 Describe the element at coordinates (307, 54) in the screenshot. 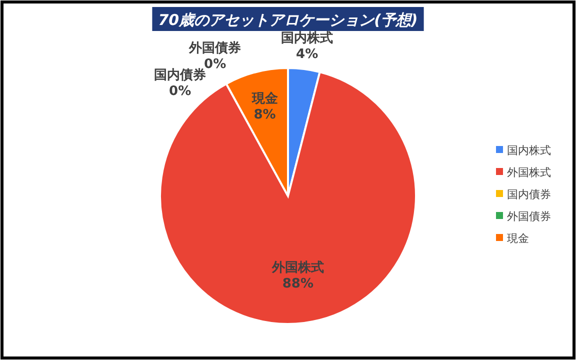

I see `data-label: 4%` at that location.